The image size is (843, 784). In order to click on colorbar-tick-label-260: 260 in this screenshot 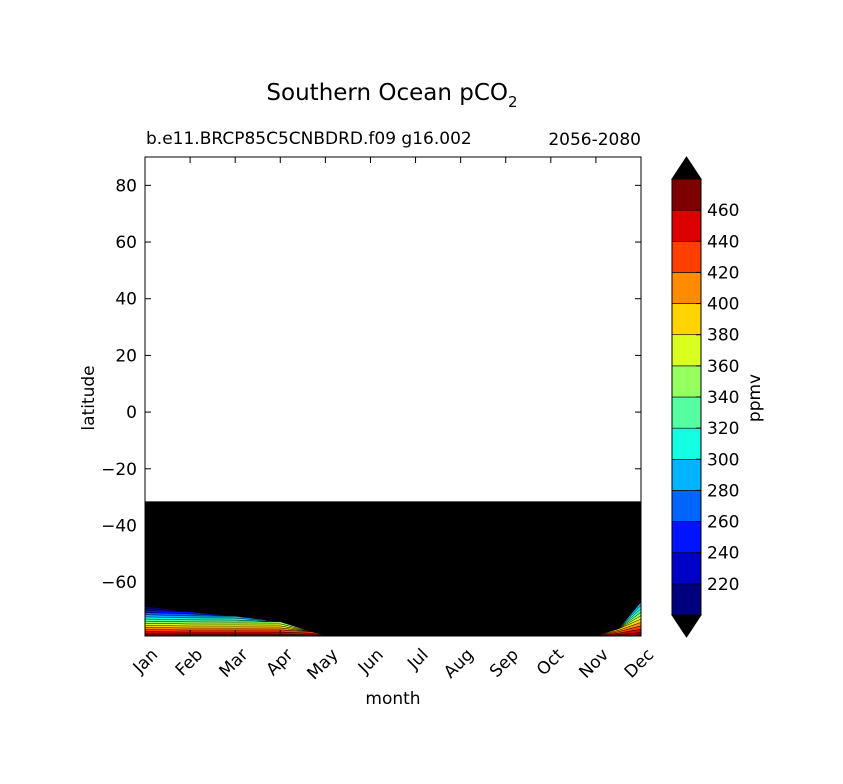, I will do `click(723, 523)`.